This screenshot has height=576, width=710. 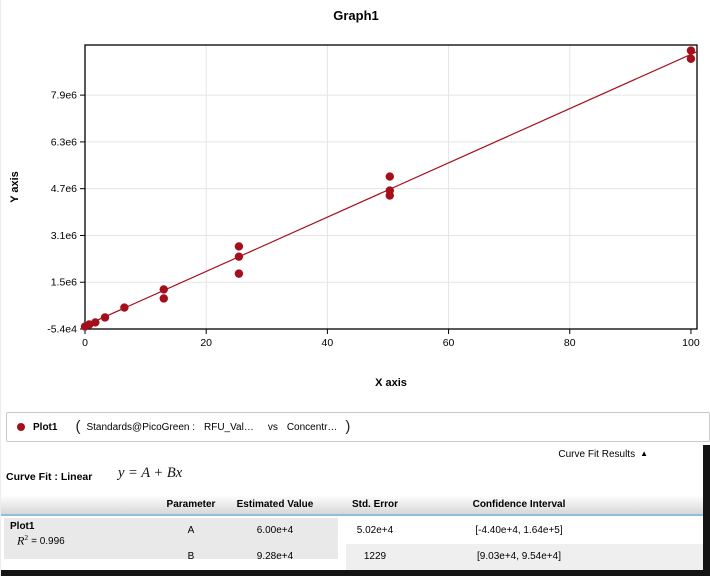 What do you see at coordinates (64, 96) in the screenshot?
I see `y-tick-label: 7.9e6` at bounding box center [64, 96].